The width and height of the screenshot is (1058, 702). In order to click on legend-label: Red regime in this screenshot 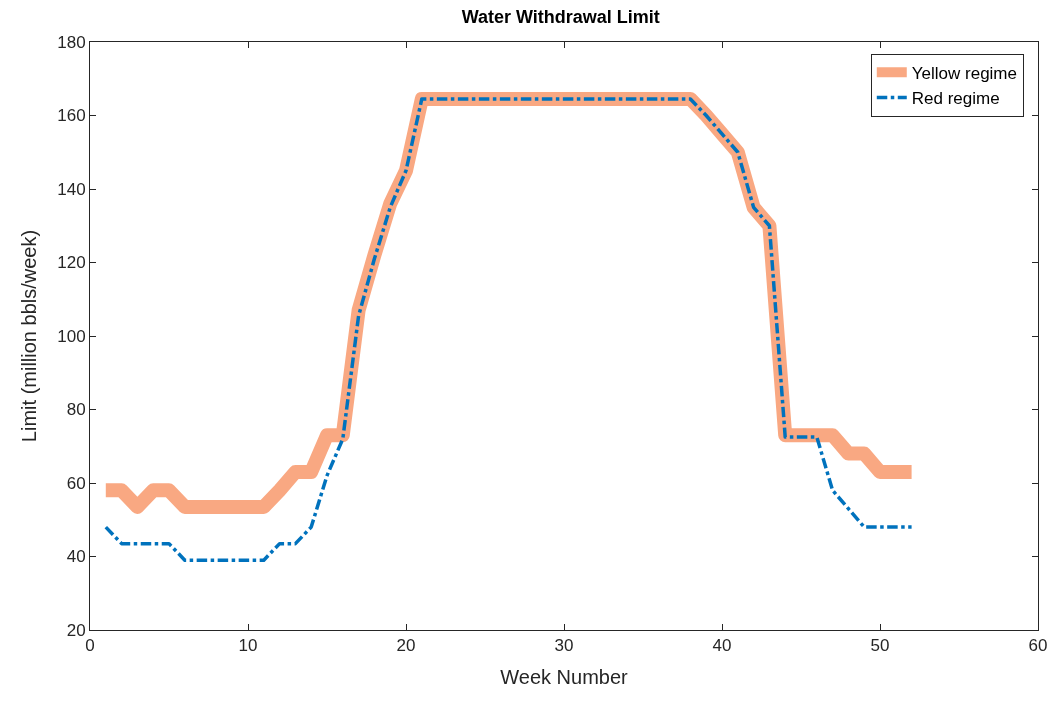, I will do `click(955, 99)`.